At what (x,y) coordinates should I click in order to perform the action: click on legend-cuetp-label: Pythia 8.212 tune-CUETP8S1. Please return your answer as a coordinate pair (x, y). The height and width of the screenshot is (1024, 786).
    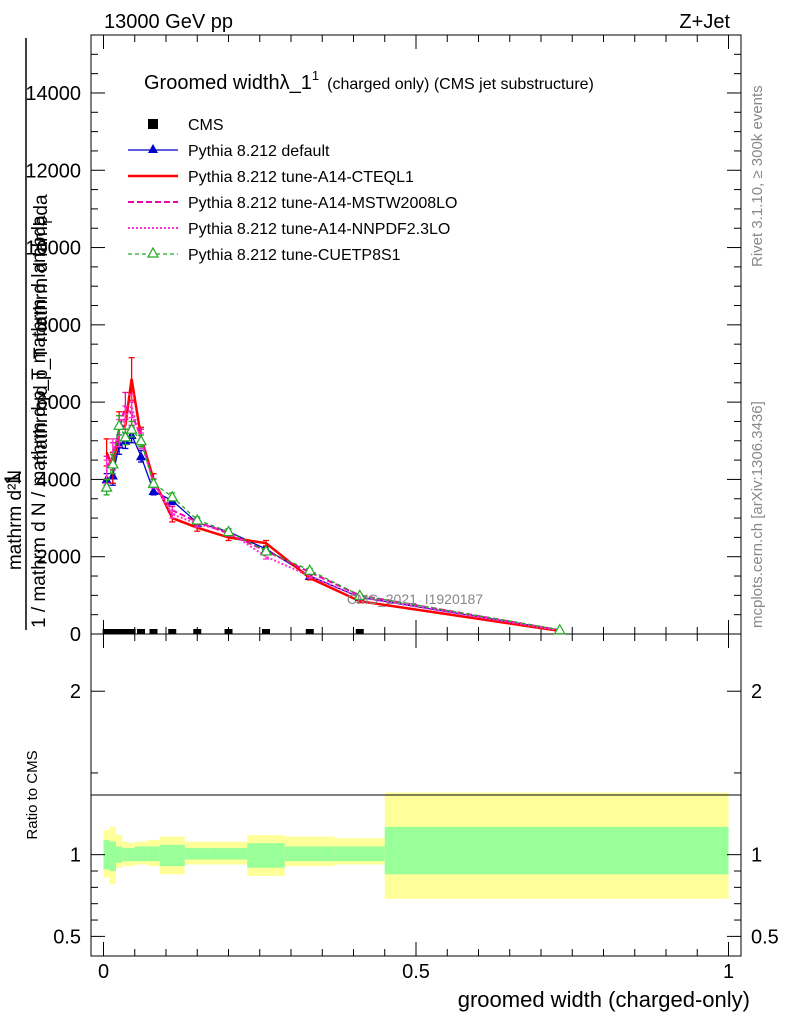
    Looking at the image, I should click on (294, 255).